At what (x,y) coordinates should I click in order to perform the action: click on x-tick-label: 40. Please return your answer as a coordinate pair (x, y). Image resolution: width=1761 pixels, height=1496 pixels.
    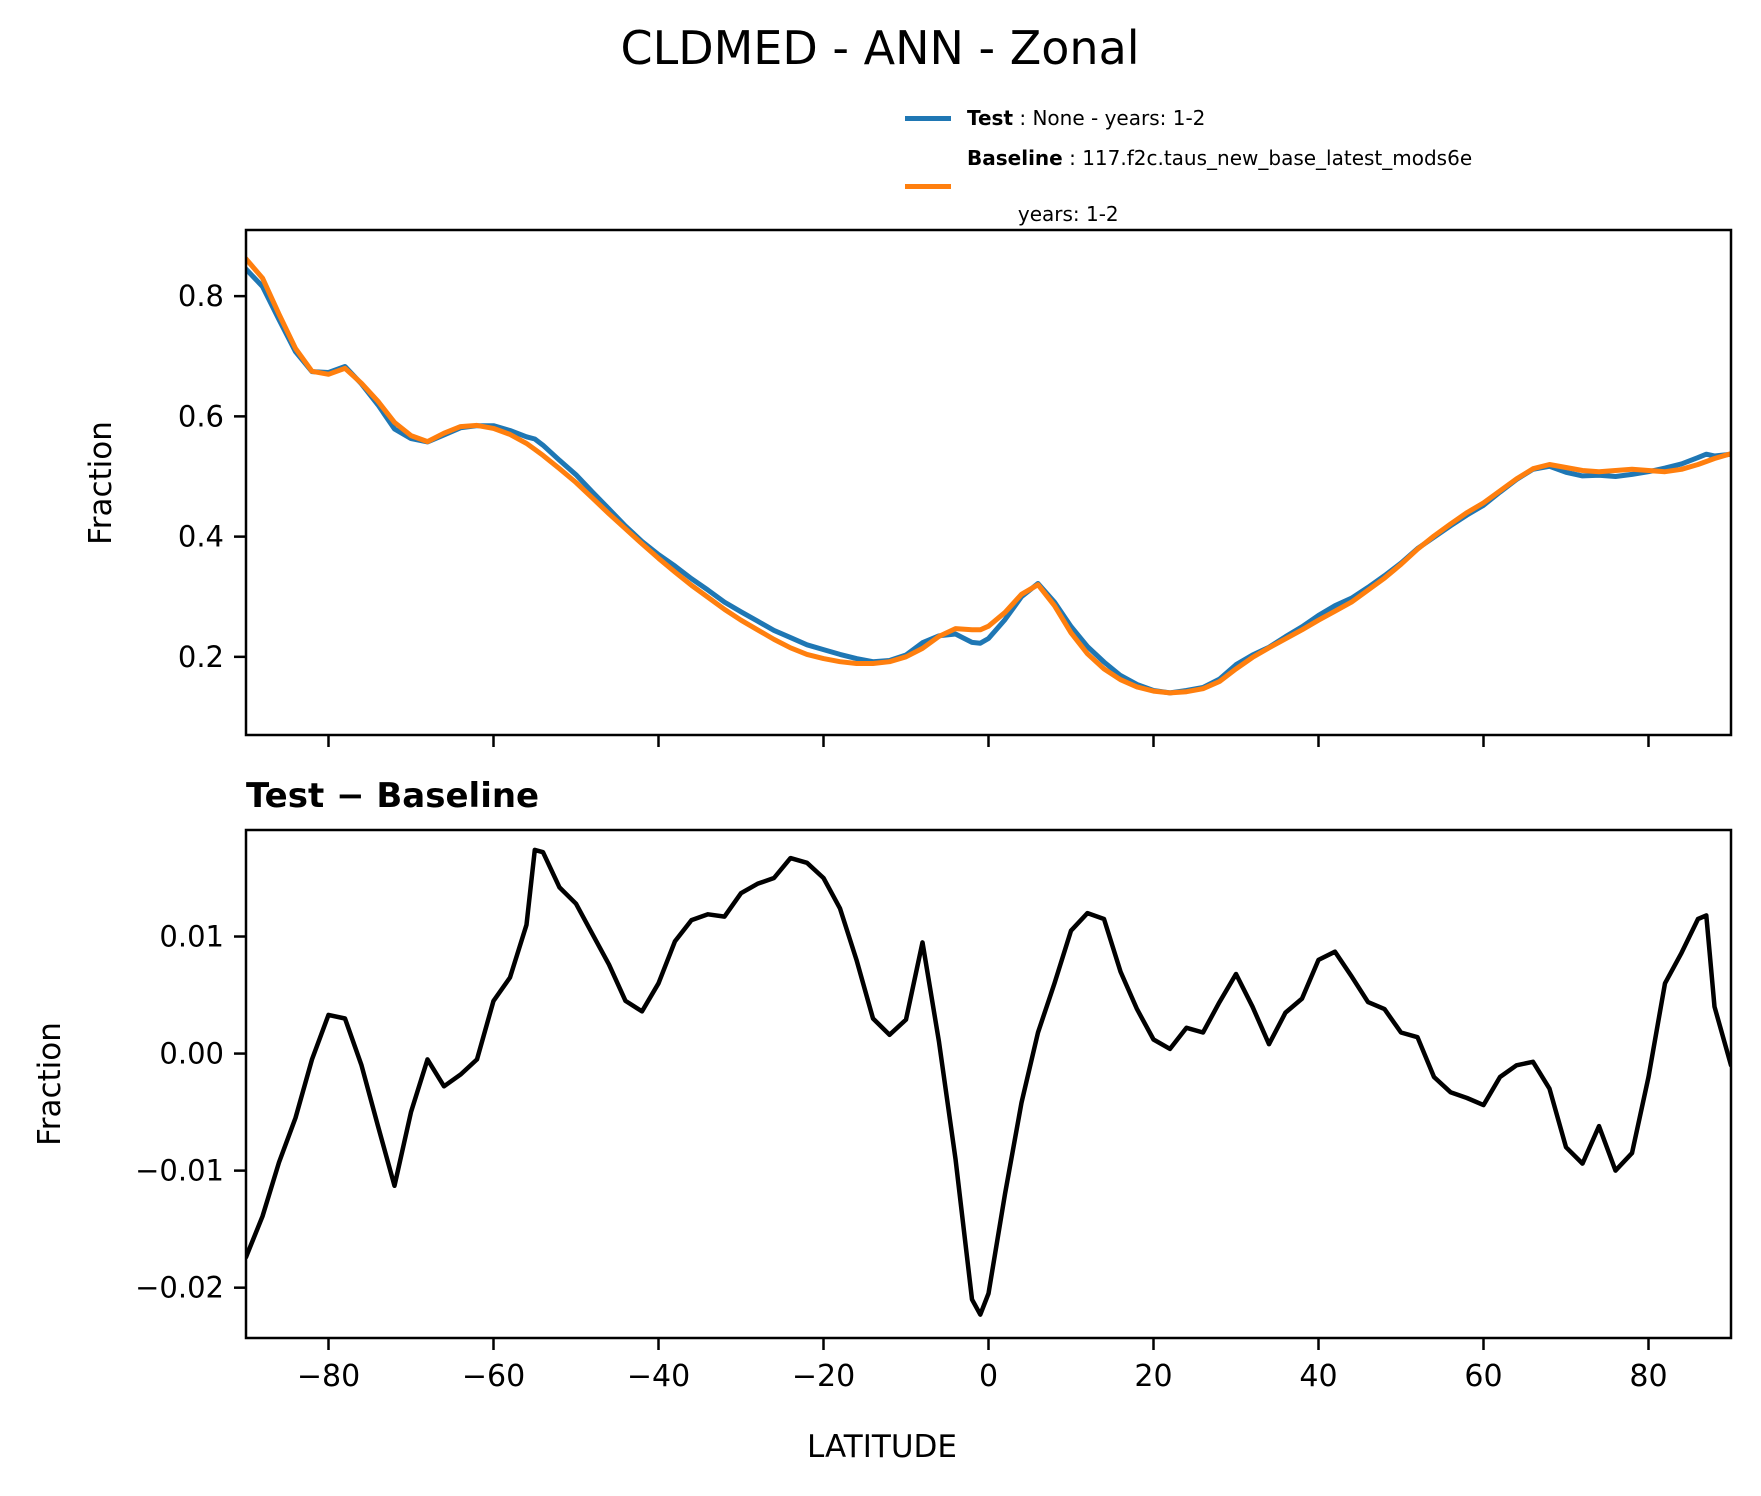
    Looking at the image, I should click on (1318, 1376).